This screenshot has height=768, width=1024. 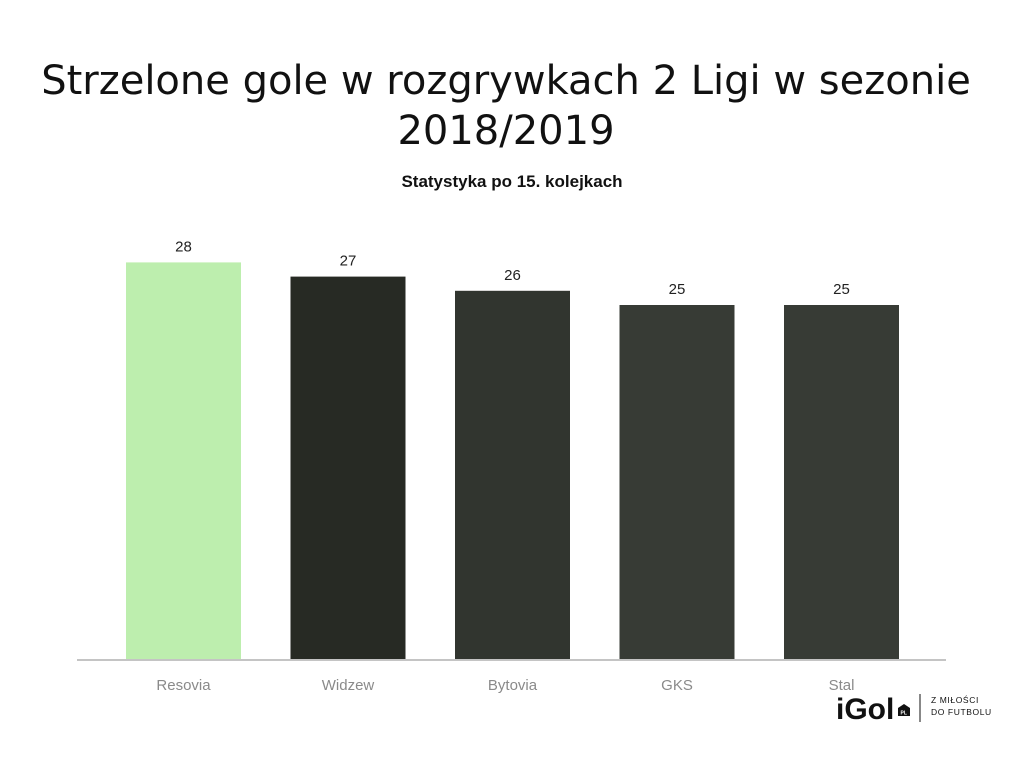 I want to click on logo-tagline-2: DO FUTBOLU, so click(x=961, y=712).